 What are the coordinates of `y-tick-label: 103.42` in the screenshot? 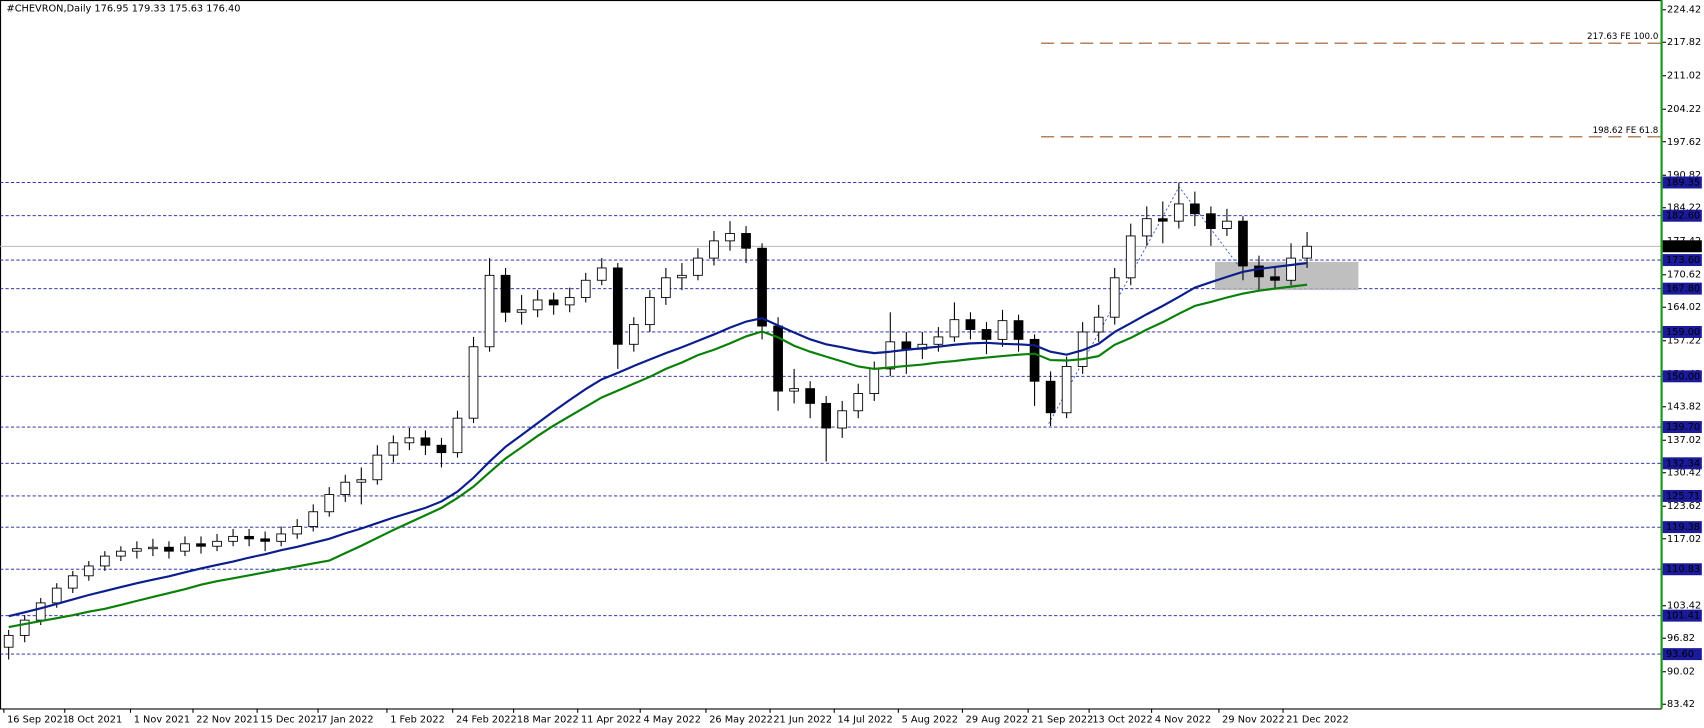 It's located at (1684, 606).